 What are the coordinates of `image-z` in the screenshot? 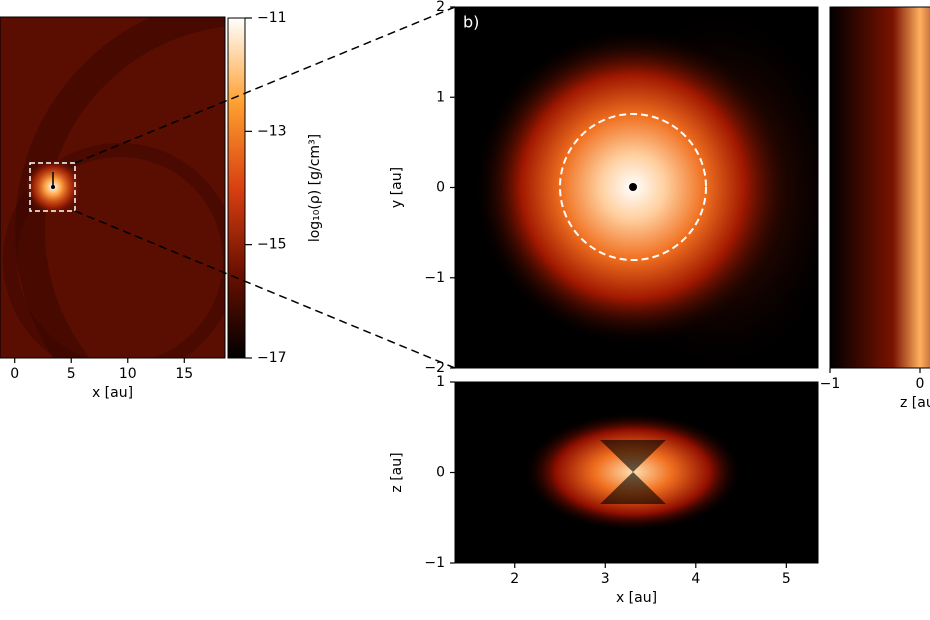 It's located at (636, 472).